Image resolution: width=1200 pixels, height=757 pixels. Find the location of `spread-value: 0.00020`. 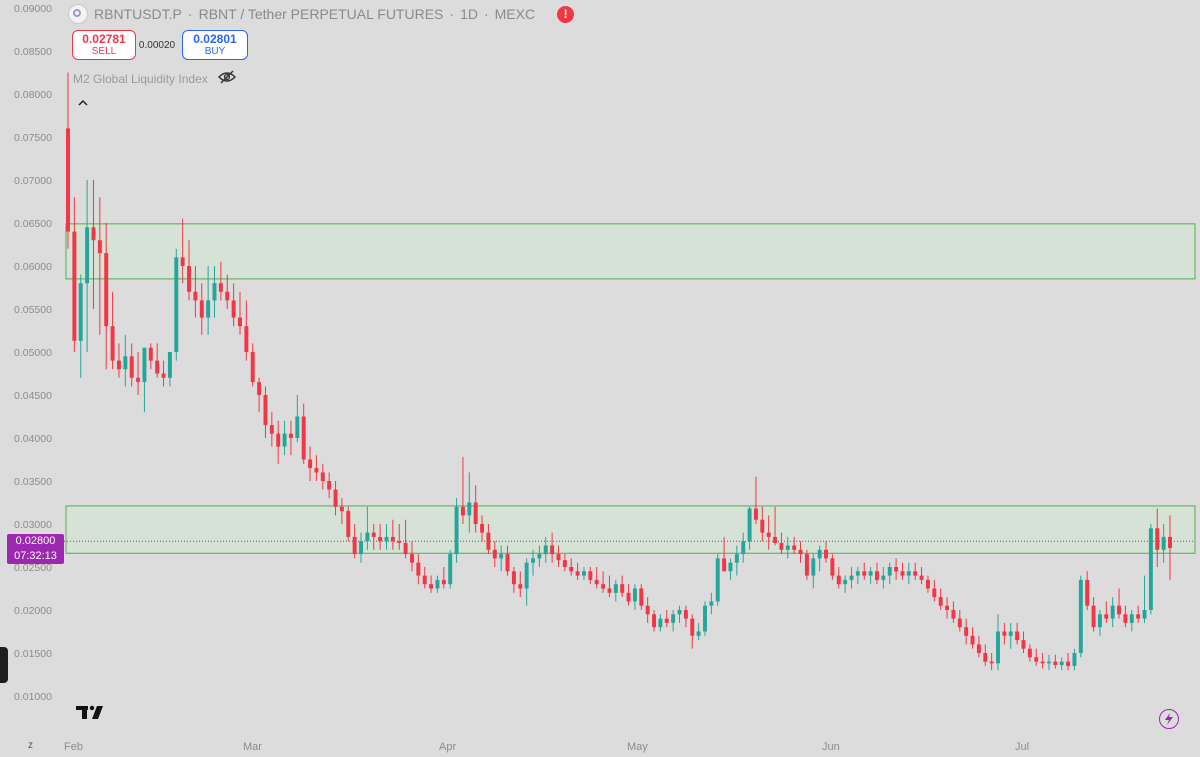

spread-value: 0.00020 is located at coordinates (157, 45).